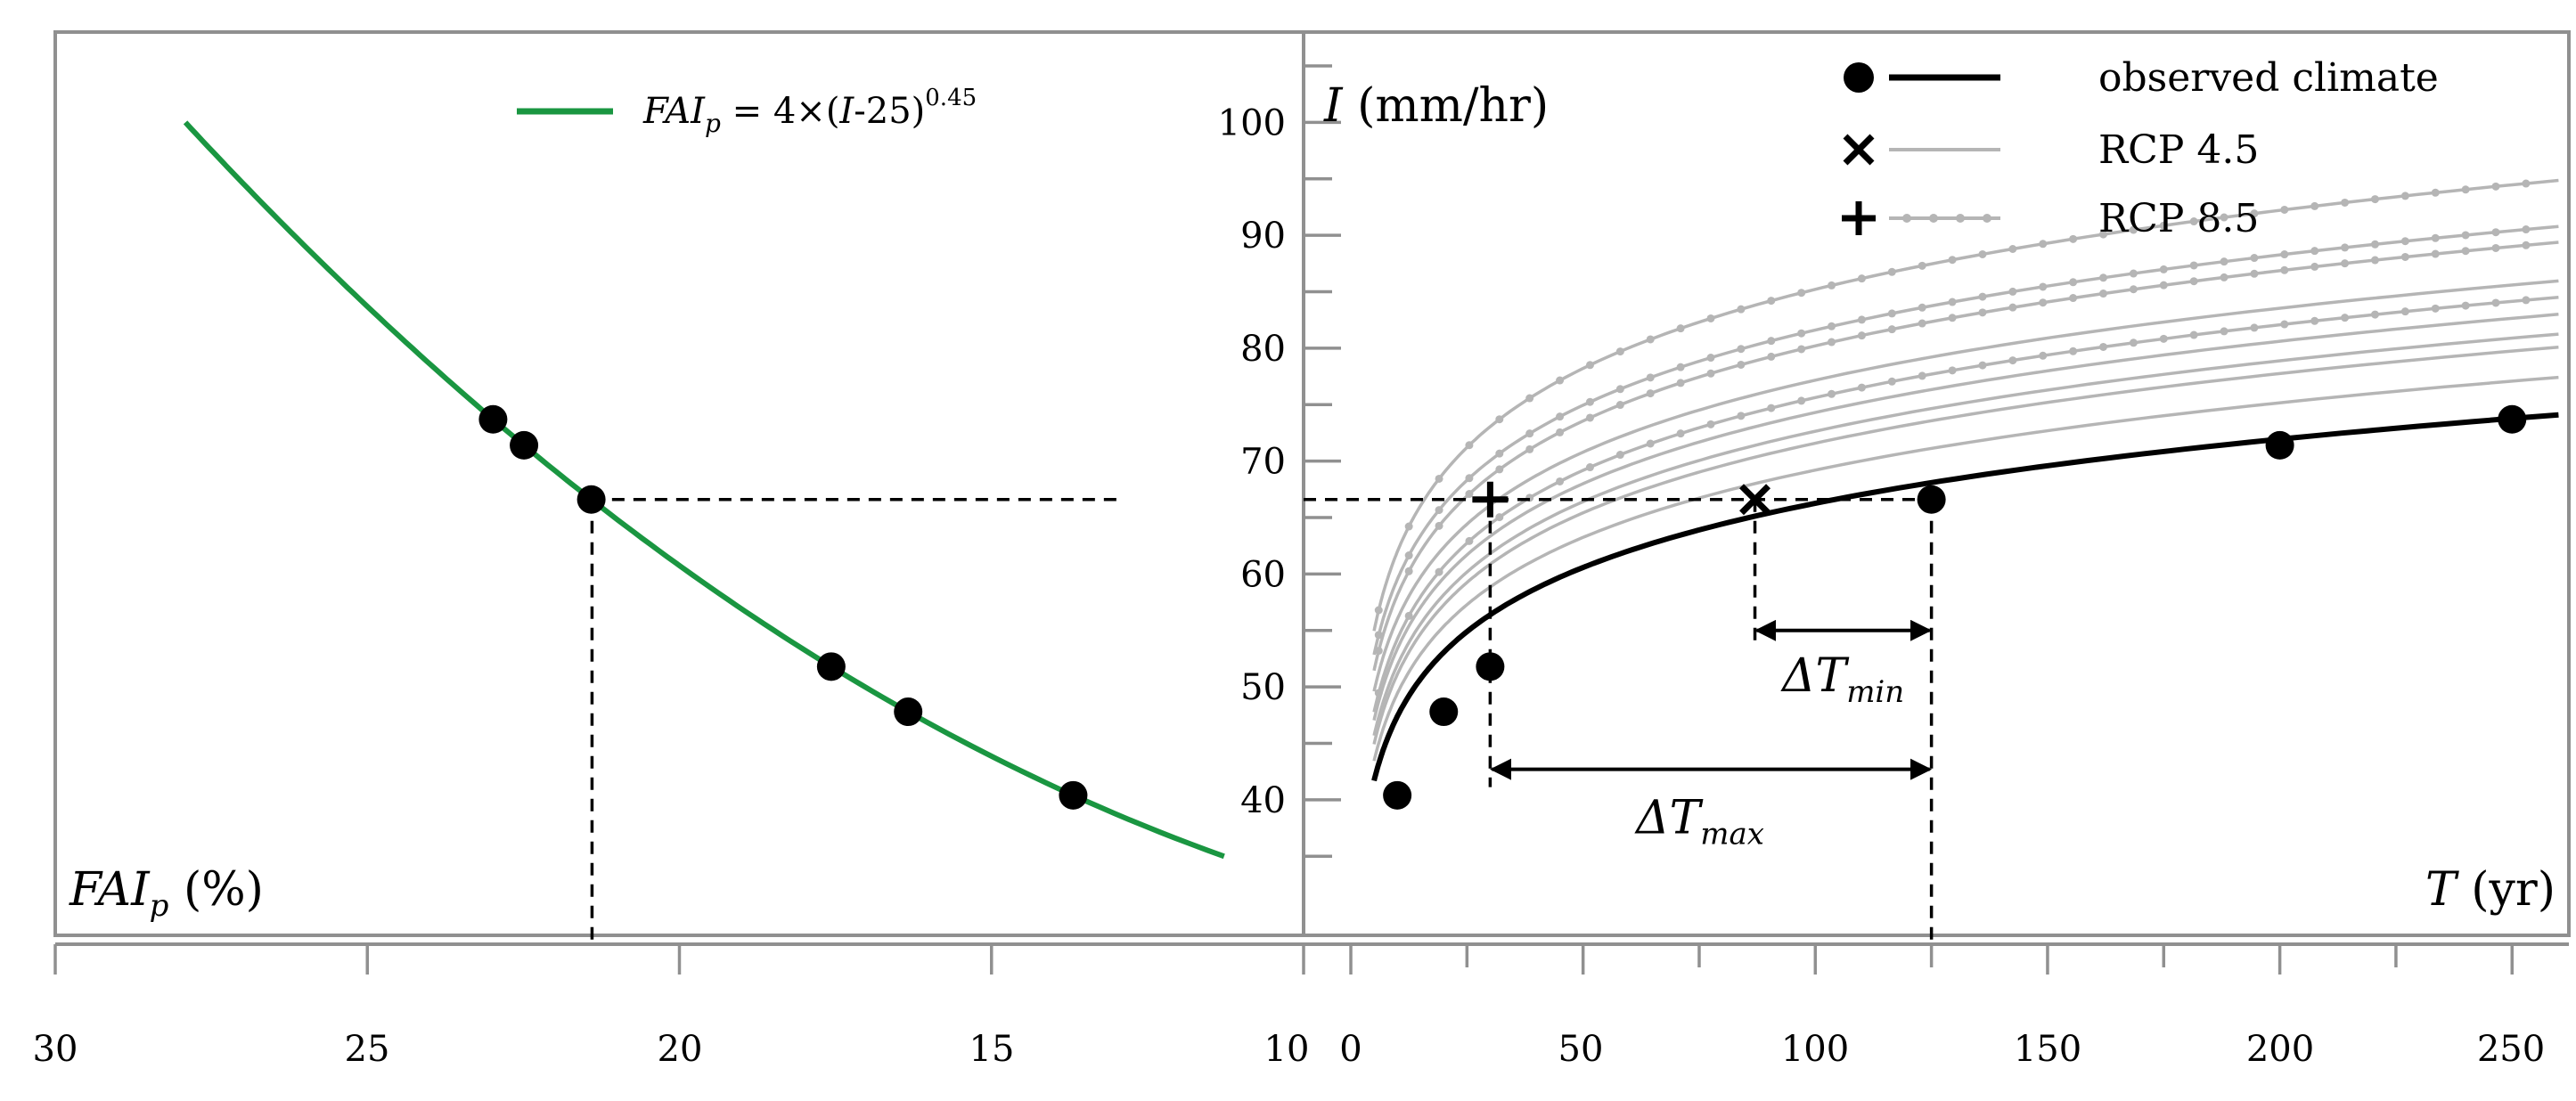  What do you see at coordinates (2268, 78) in the screenshot?
I see `legend-observed-label: observed climate` at bounding box center [2268, 78].